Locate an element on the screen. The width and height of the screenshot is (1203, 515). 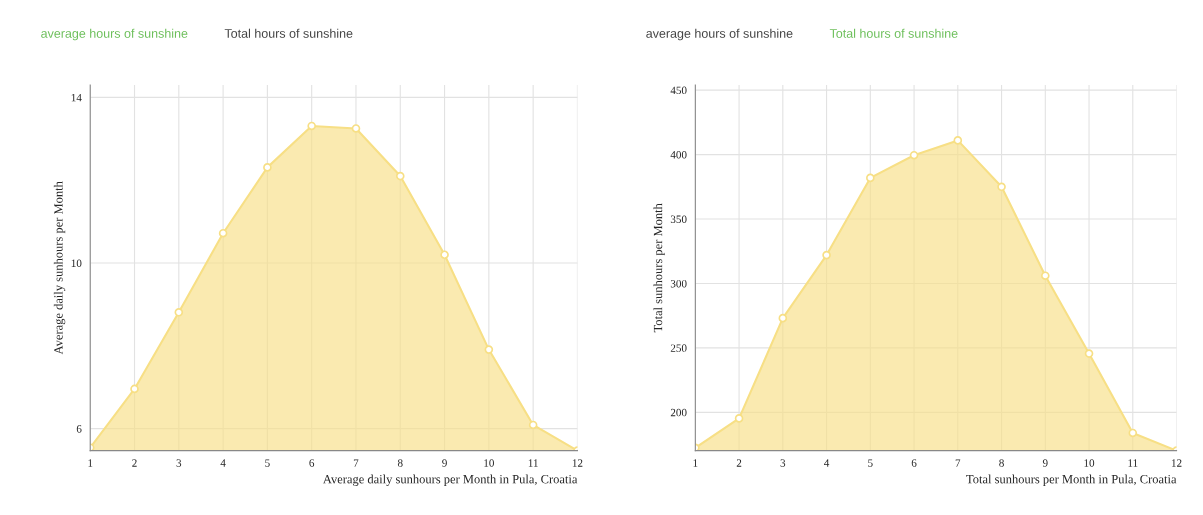
y-tick-label: 250 is located at coordinates (678, 348).